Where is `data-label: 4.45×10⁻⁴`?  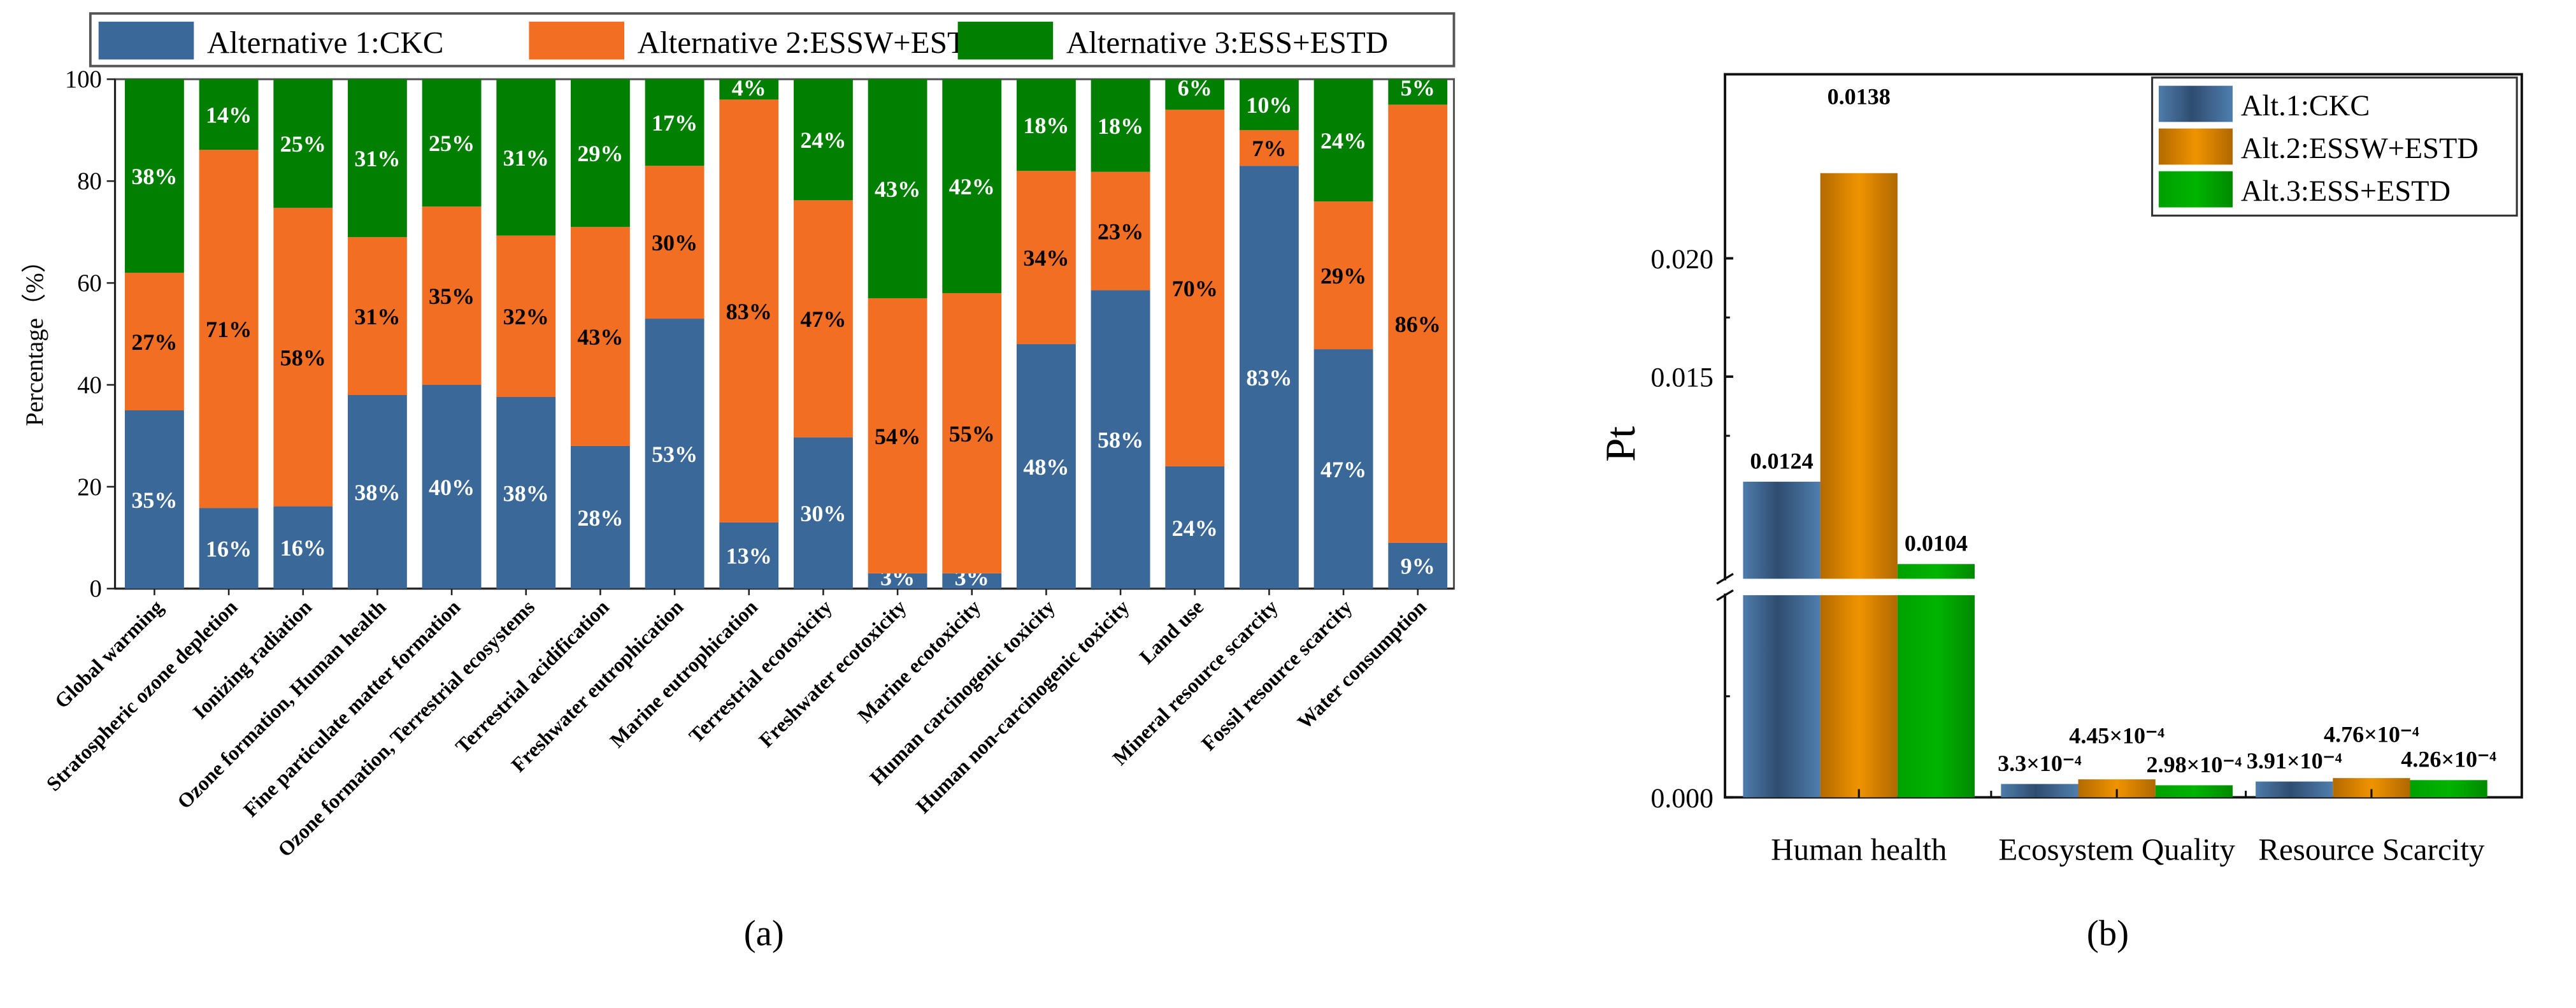 data-label: 4.45×10⁻⁴ is located at coordinates (2117, 735).